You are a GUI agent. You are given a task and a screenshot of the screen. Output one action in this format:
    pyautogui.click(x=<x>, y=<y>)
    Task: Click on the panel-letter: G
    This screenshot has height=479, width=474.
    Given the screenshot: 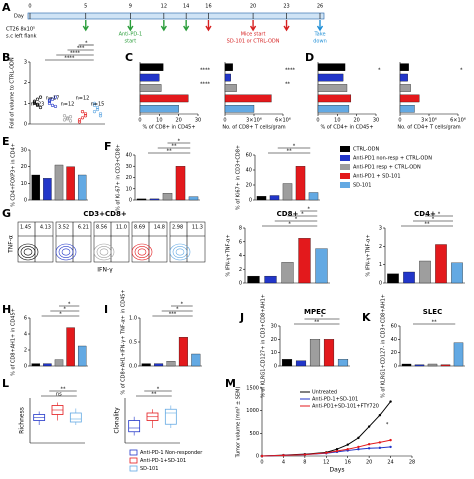 What is the action you would take?
    pyautogui.click(x=6, y=213)
    